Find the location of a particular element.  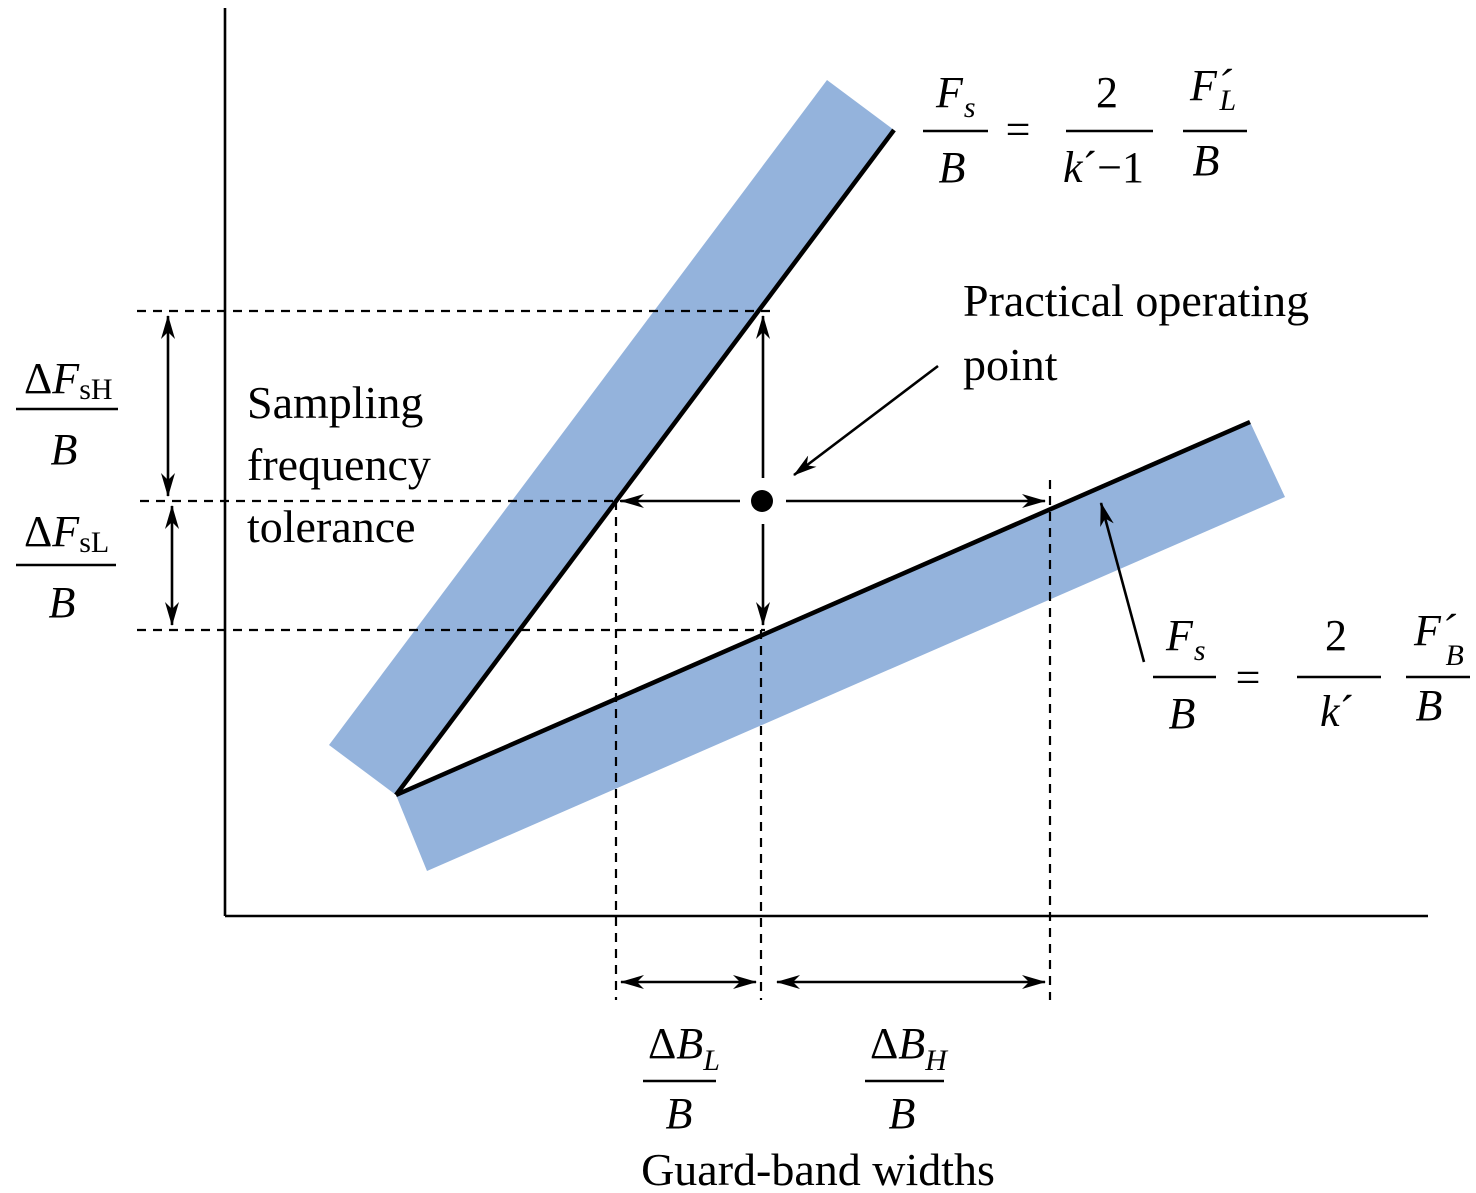

eq1-rhs-denominator: B is located at coordinates (1206, 160).